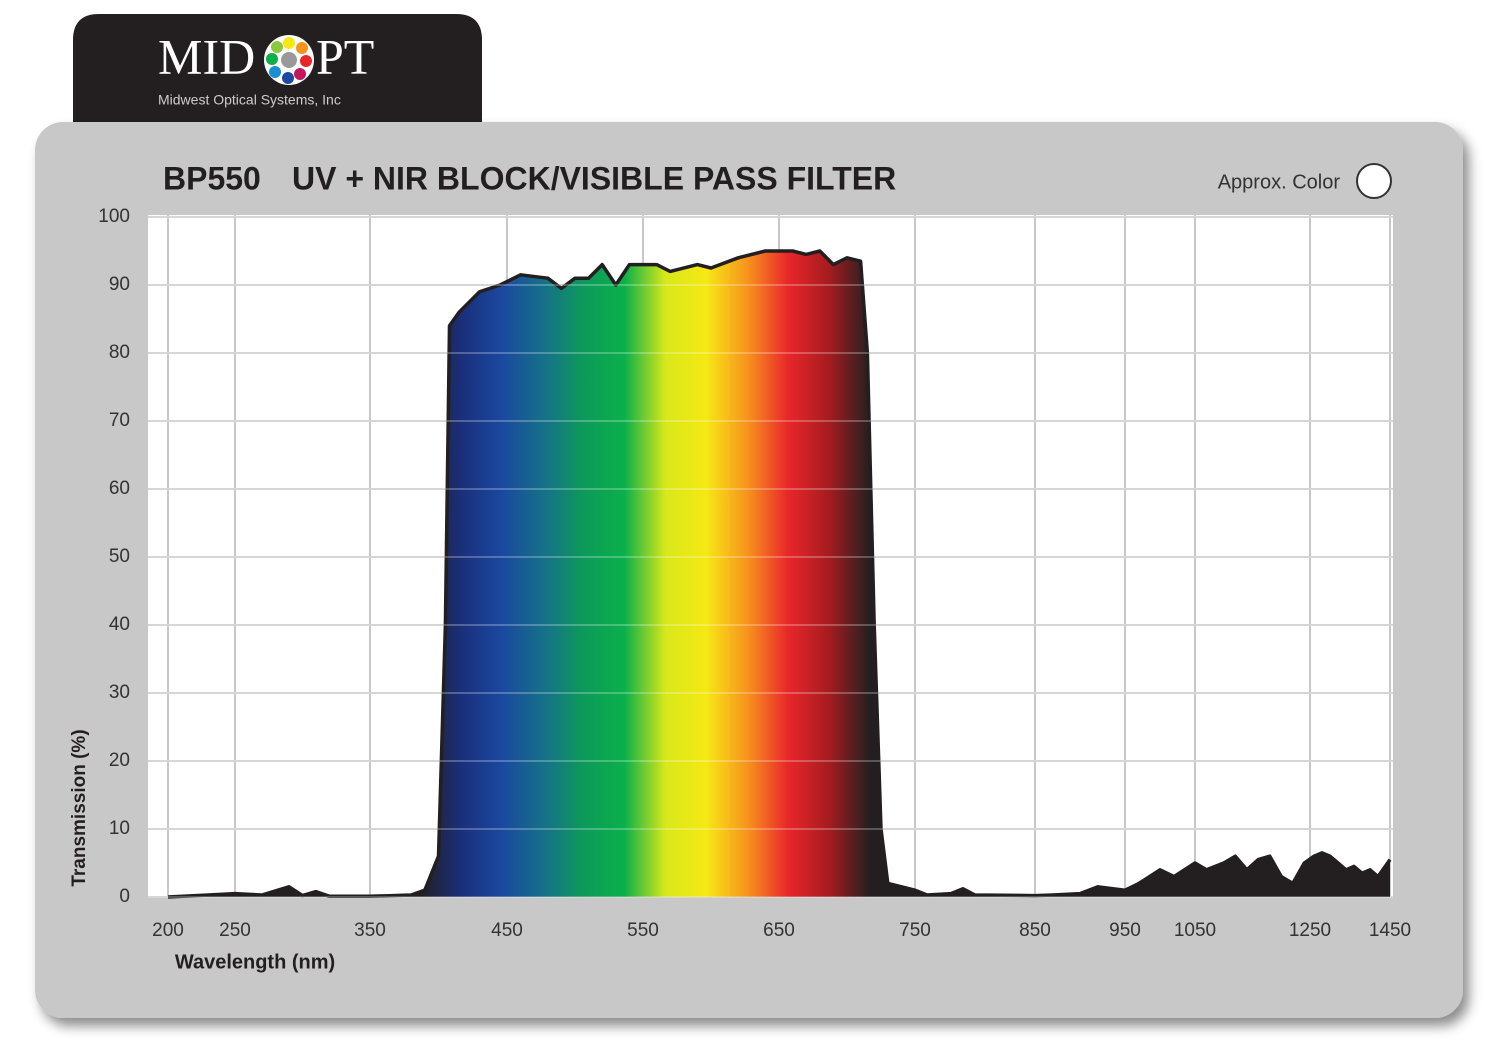 The height and width of the screenshot is (1062, 1500). Describe the element at coordinates (168, 930) in the screenshot. I see `x-tick-label: 200` at that location.